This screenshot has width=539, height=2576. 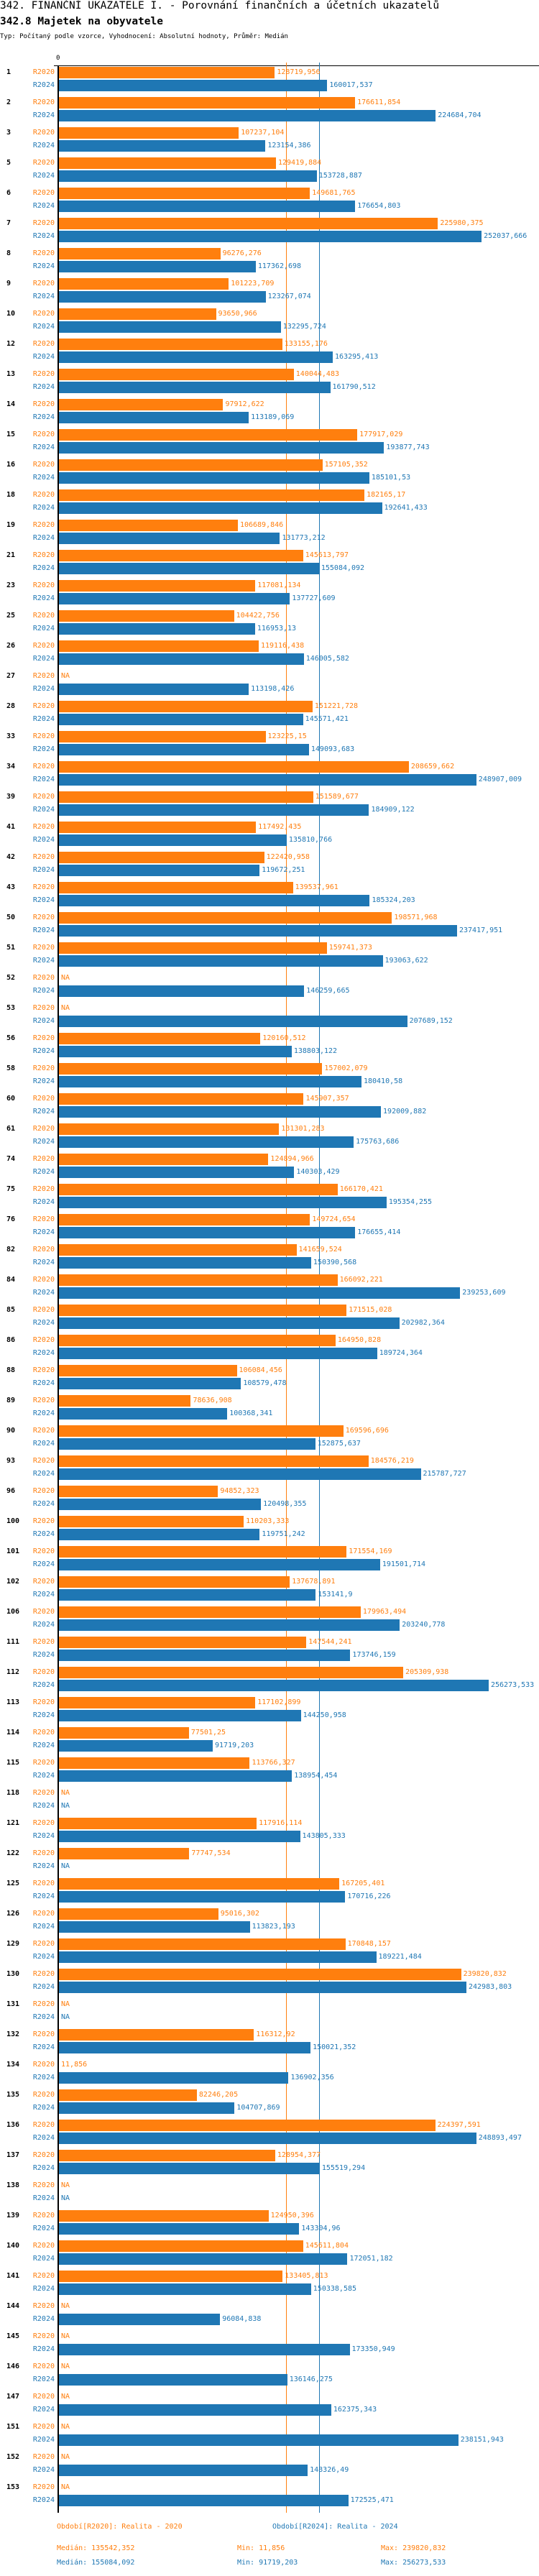 What do you see at coordinates (13, 2095) in the screenshot?
I see `row-number-label: 135` at bounding box center [13, 2095].